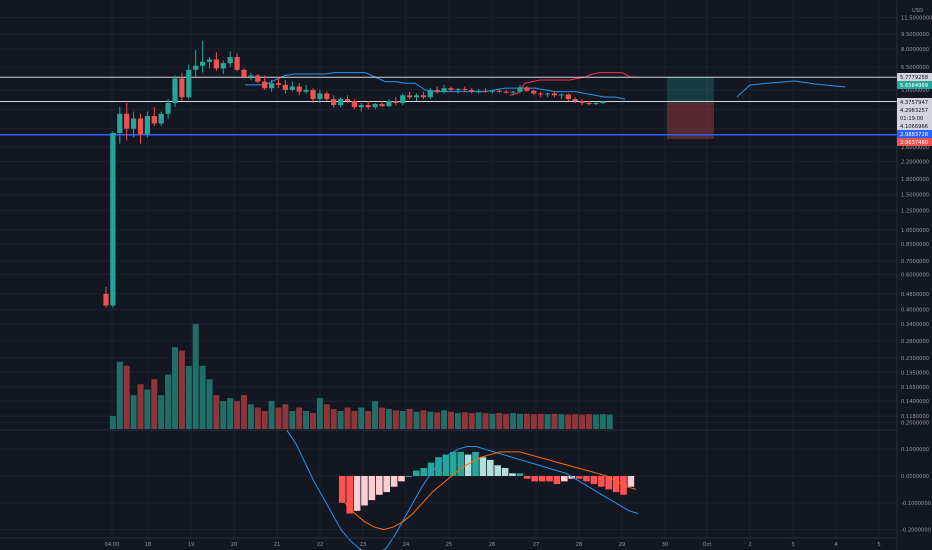 The width and height of the screenshot is (932, 550). What do you see at coordinates (707, 545) in the screenshot?
I see `time-tick-label: Oct` at bounding box center [707, 545].